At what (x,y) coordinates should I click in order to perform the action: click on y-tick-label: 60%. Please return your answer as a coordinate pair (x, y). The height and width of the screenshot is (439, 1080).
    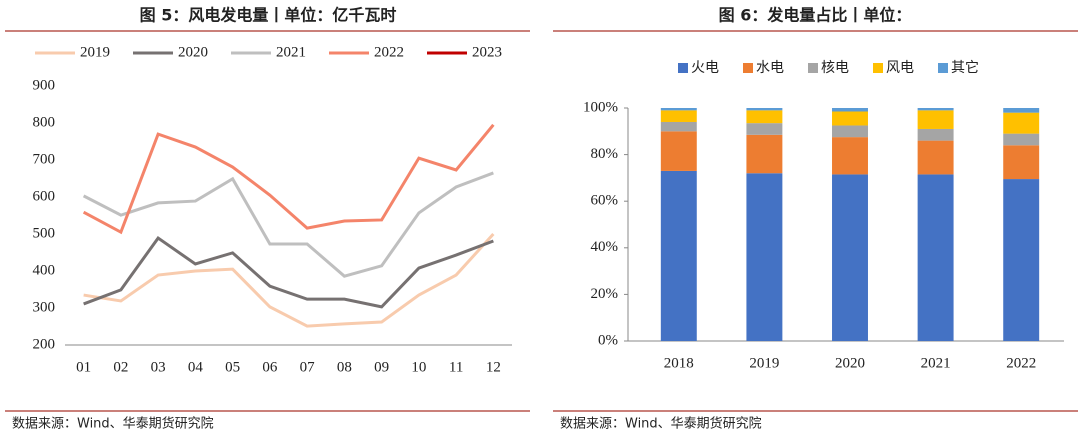
    Looking at the image, I should click on (605, 201).